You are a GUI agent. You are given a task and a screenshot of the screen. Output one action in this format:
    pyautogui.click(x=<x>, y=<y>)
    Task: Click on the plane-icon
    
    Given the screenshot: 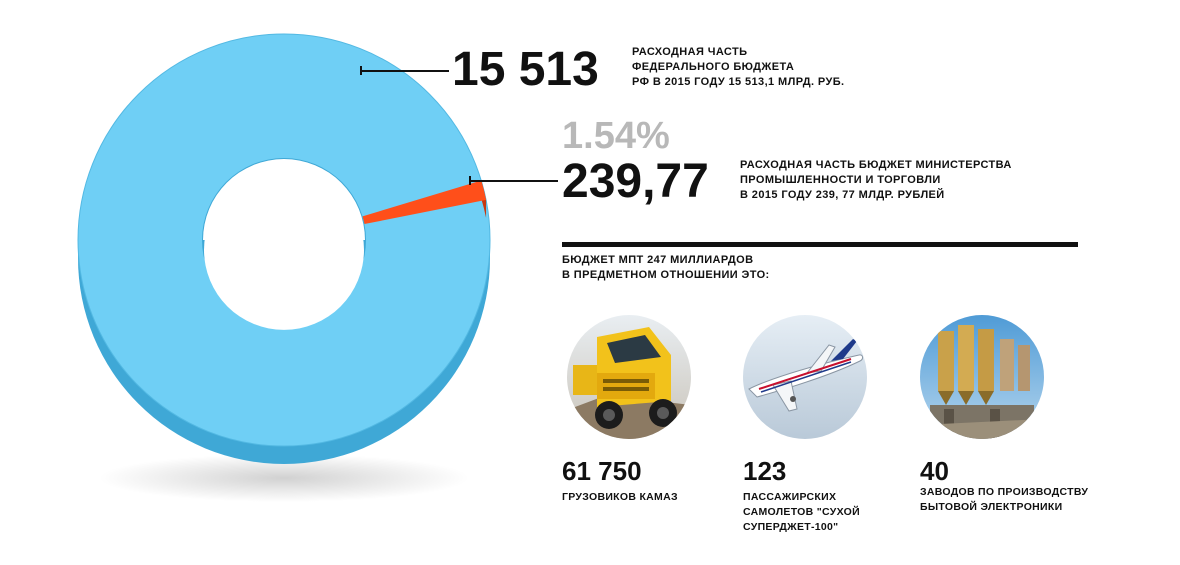 What is the action you would take?
    pyautogui.click(x=805, y=377)
    